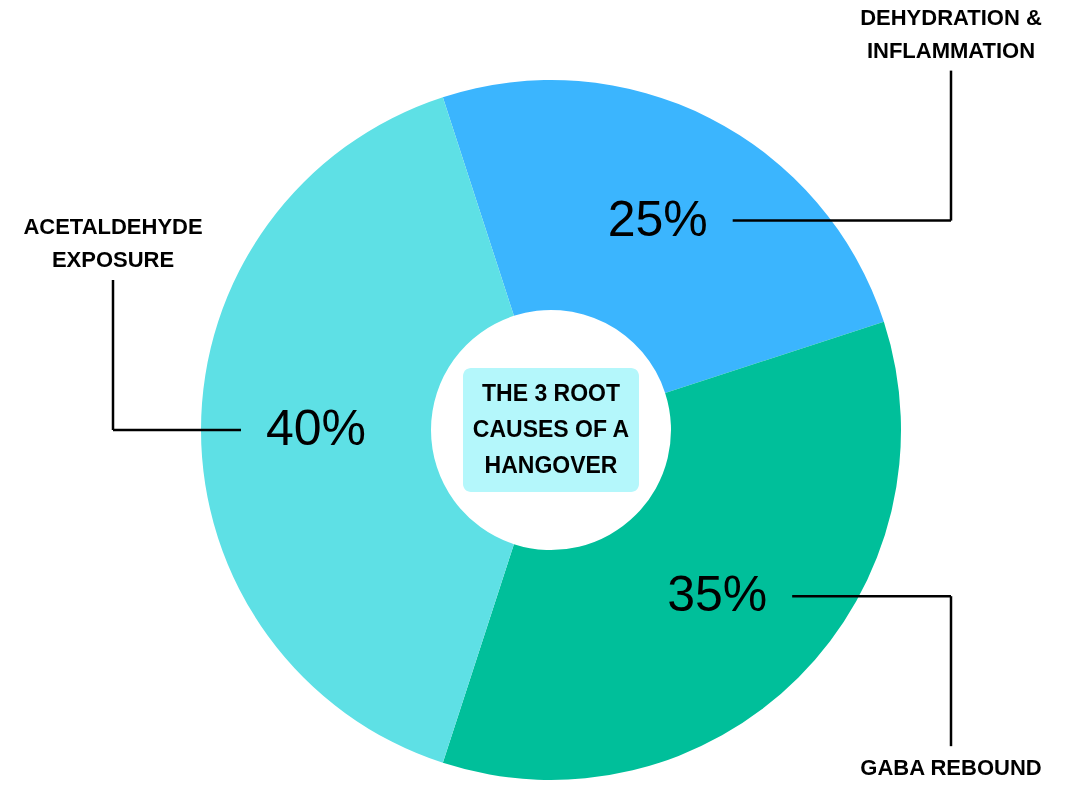 The image size is (1080, 801). I want to click on text: THE 3 ROOT CAUSES OF A HANGOVER, so click(551, 429).